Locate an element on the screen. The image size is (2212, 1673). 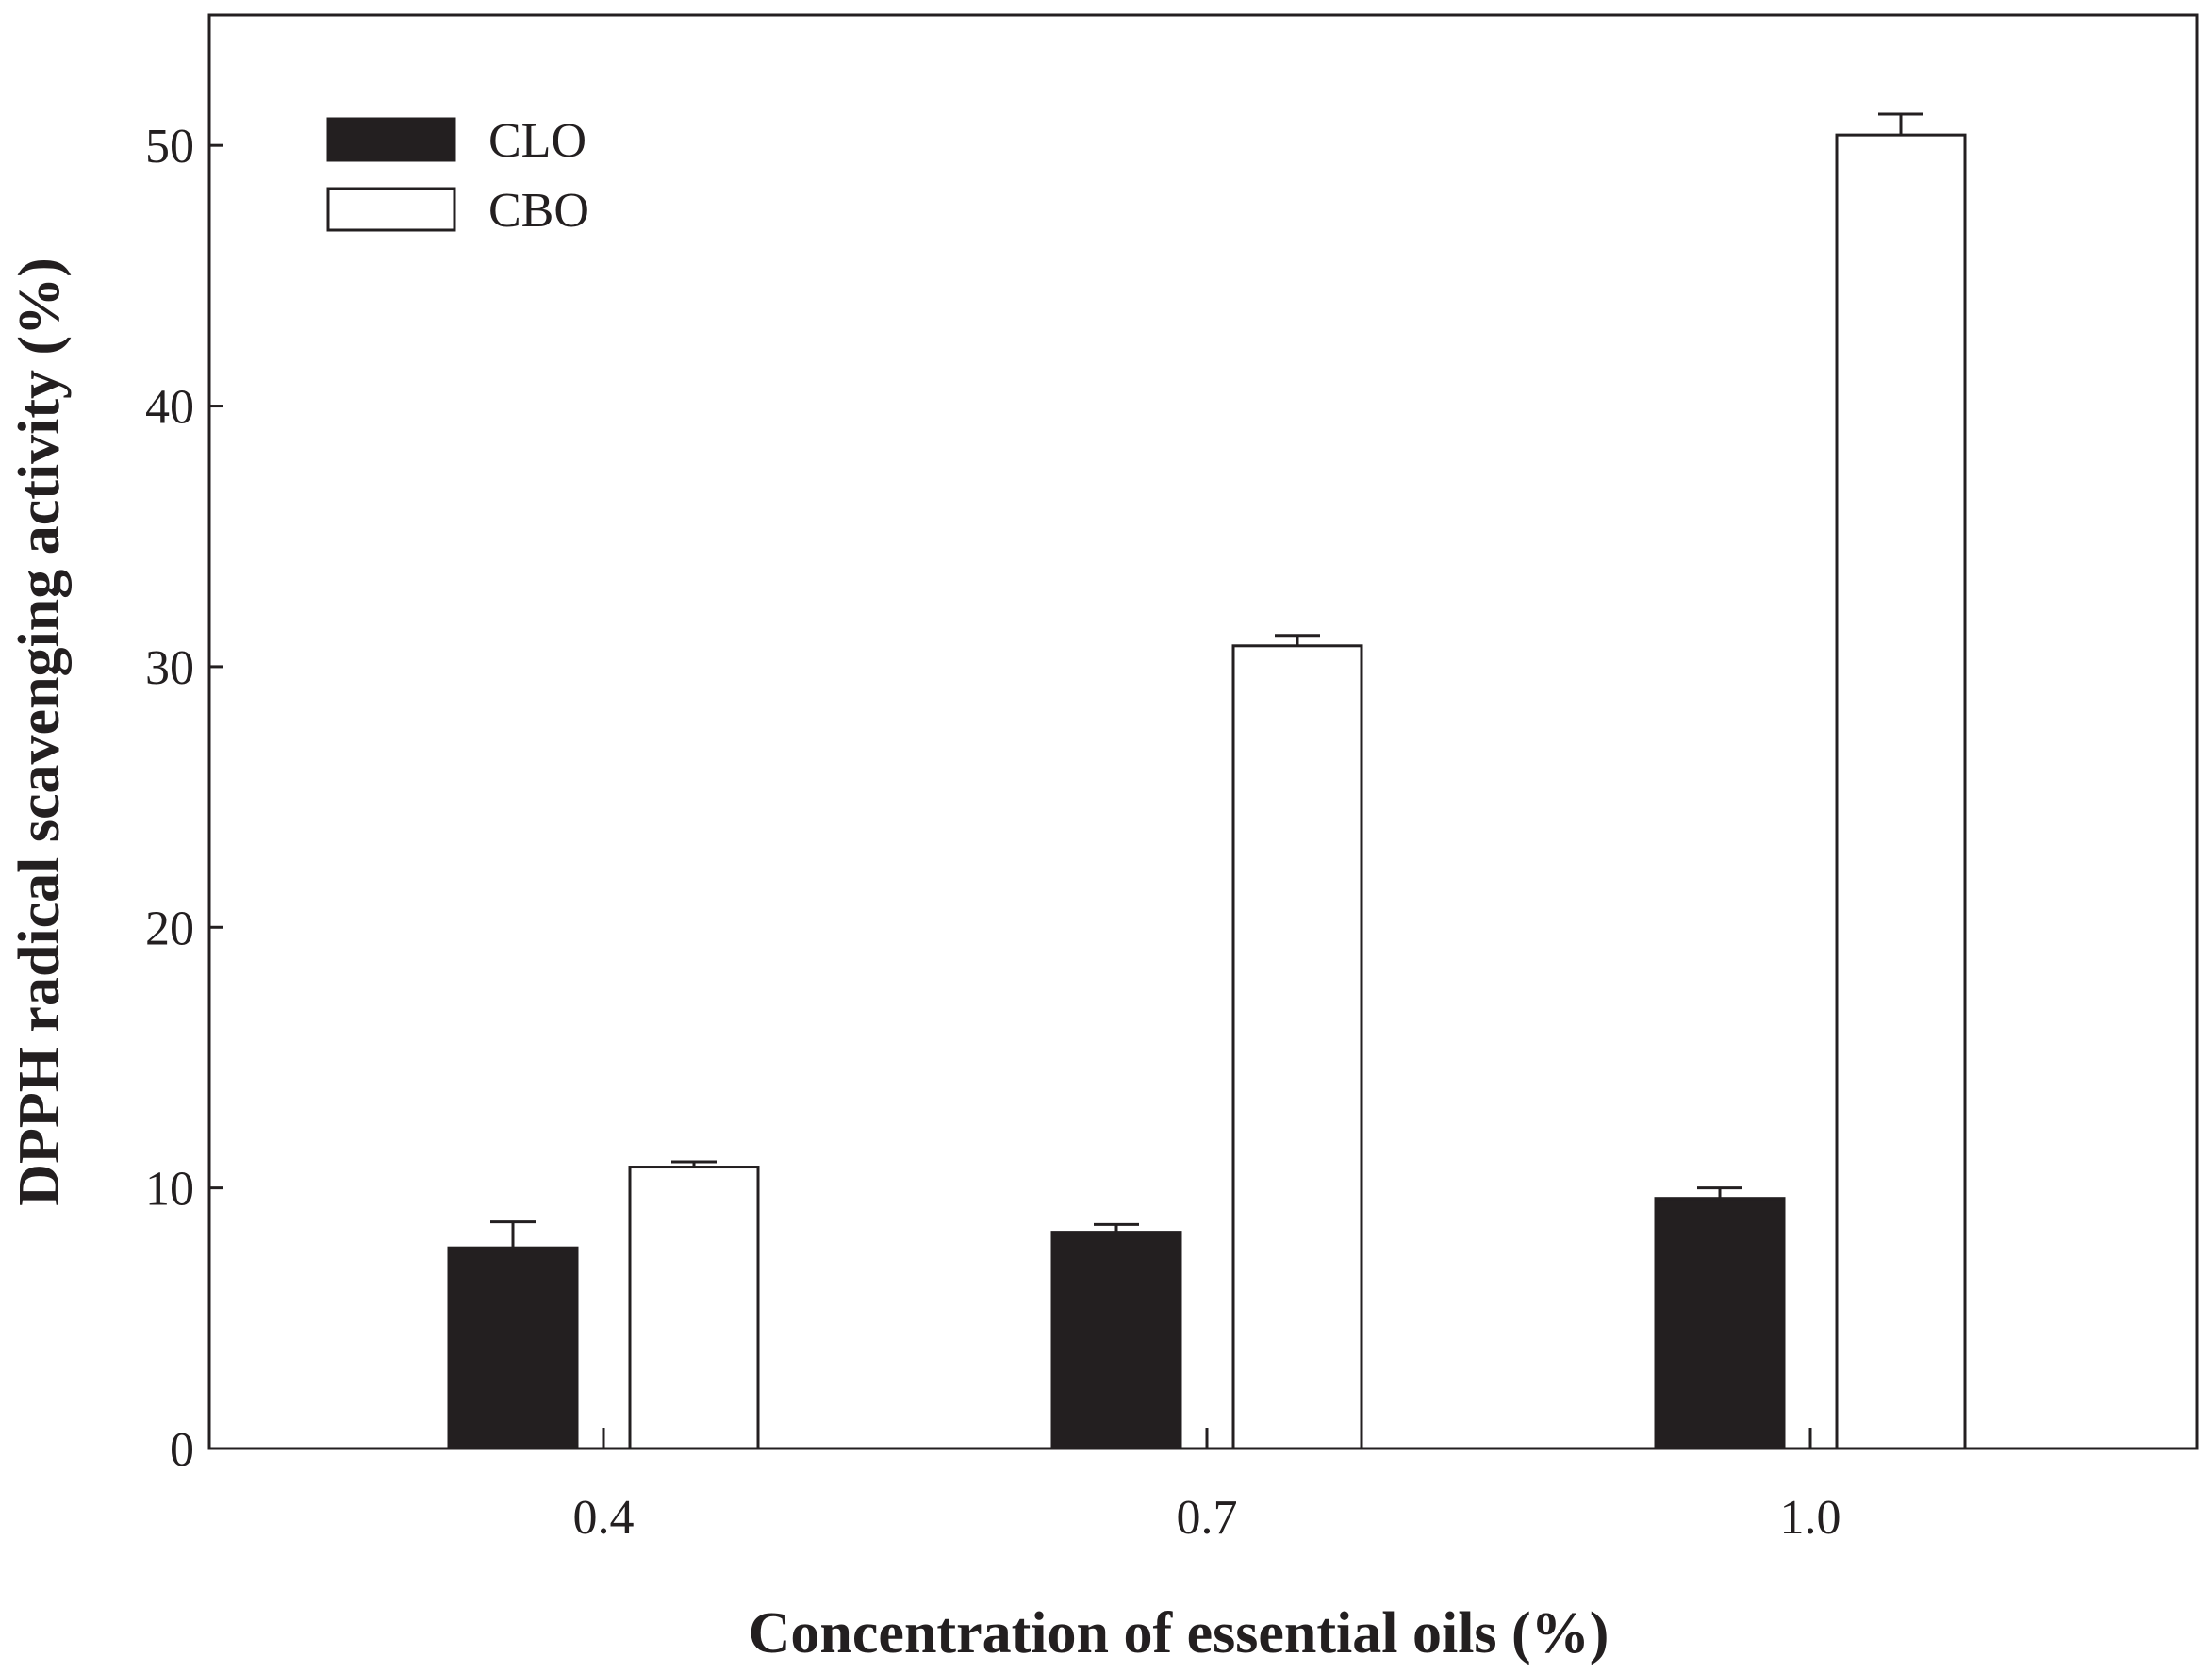
x-axis: 0.4 0.7 1.0 is located at coordinates (1207, 1486).